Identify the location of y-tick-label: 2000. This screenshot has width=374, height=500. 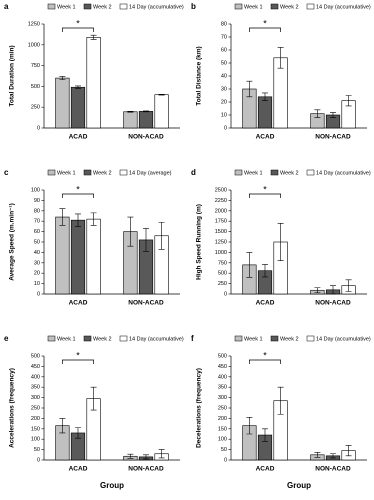
(221, 211).